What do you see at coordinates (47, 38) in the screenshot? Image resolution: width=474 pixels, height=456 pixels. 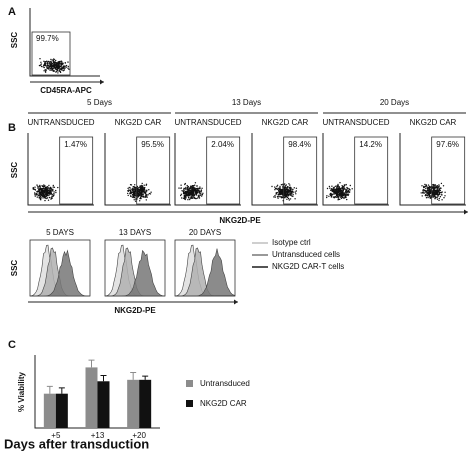 I see `gate-percent: 99.7%` at bounding box center [47, 38].